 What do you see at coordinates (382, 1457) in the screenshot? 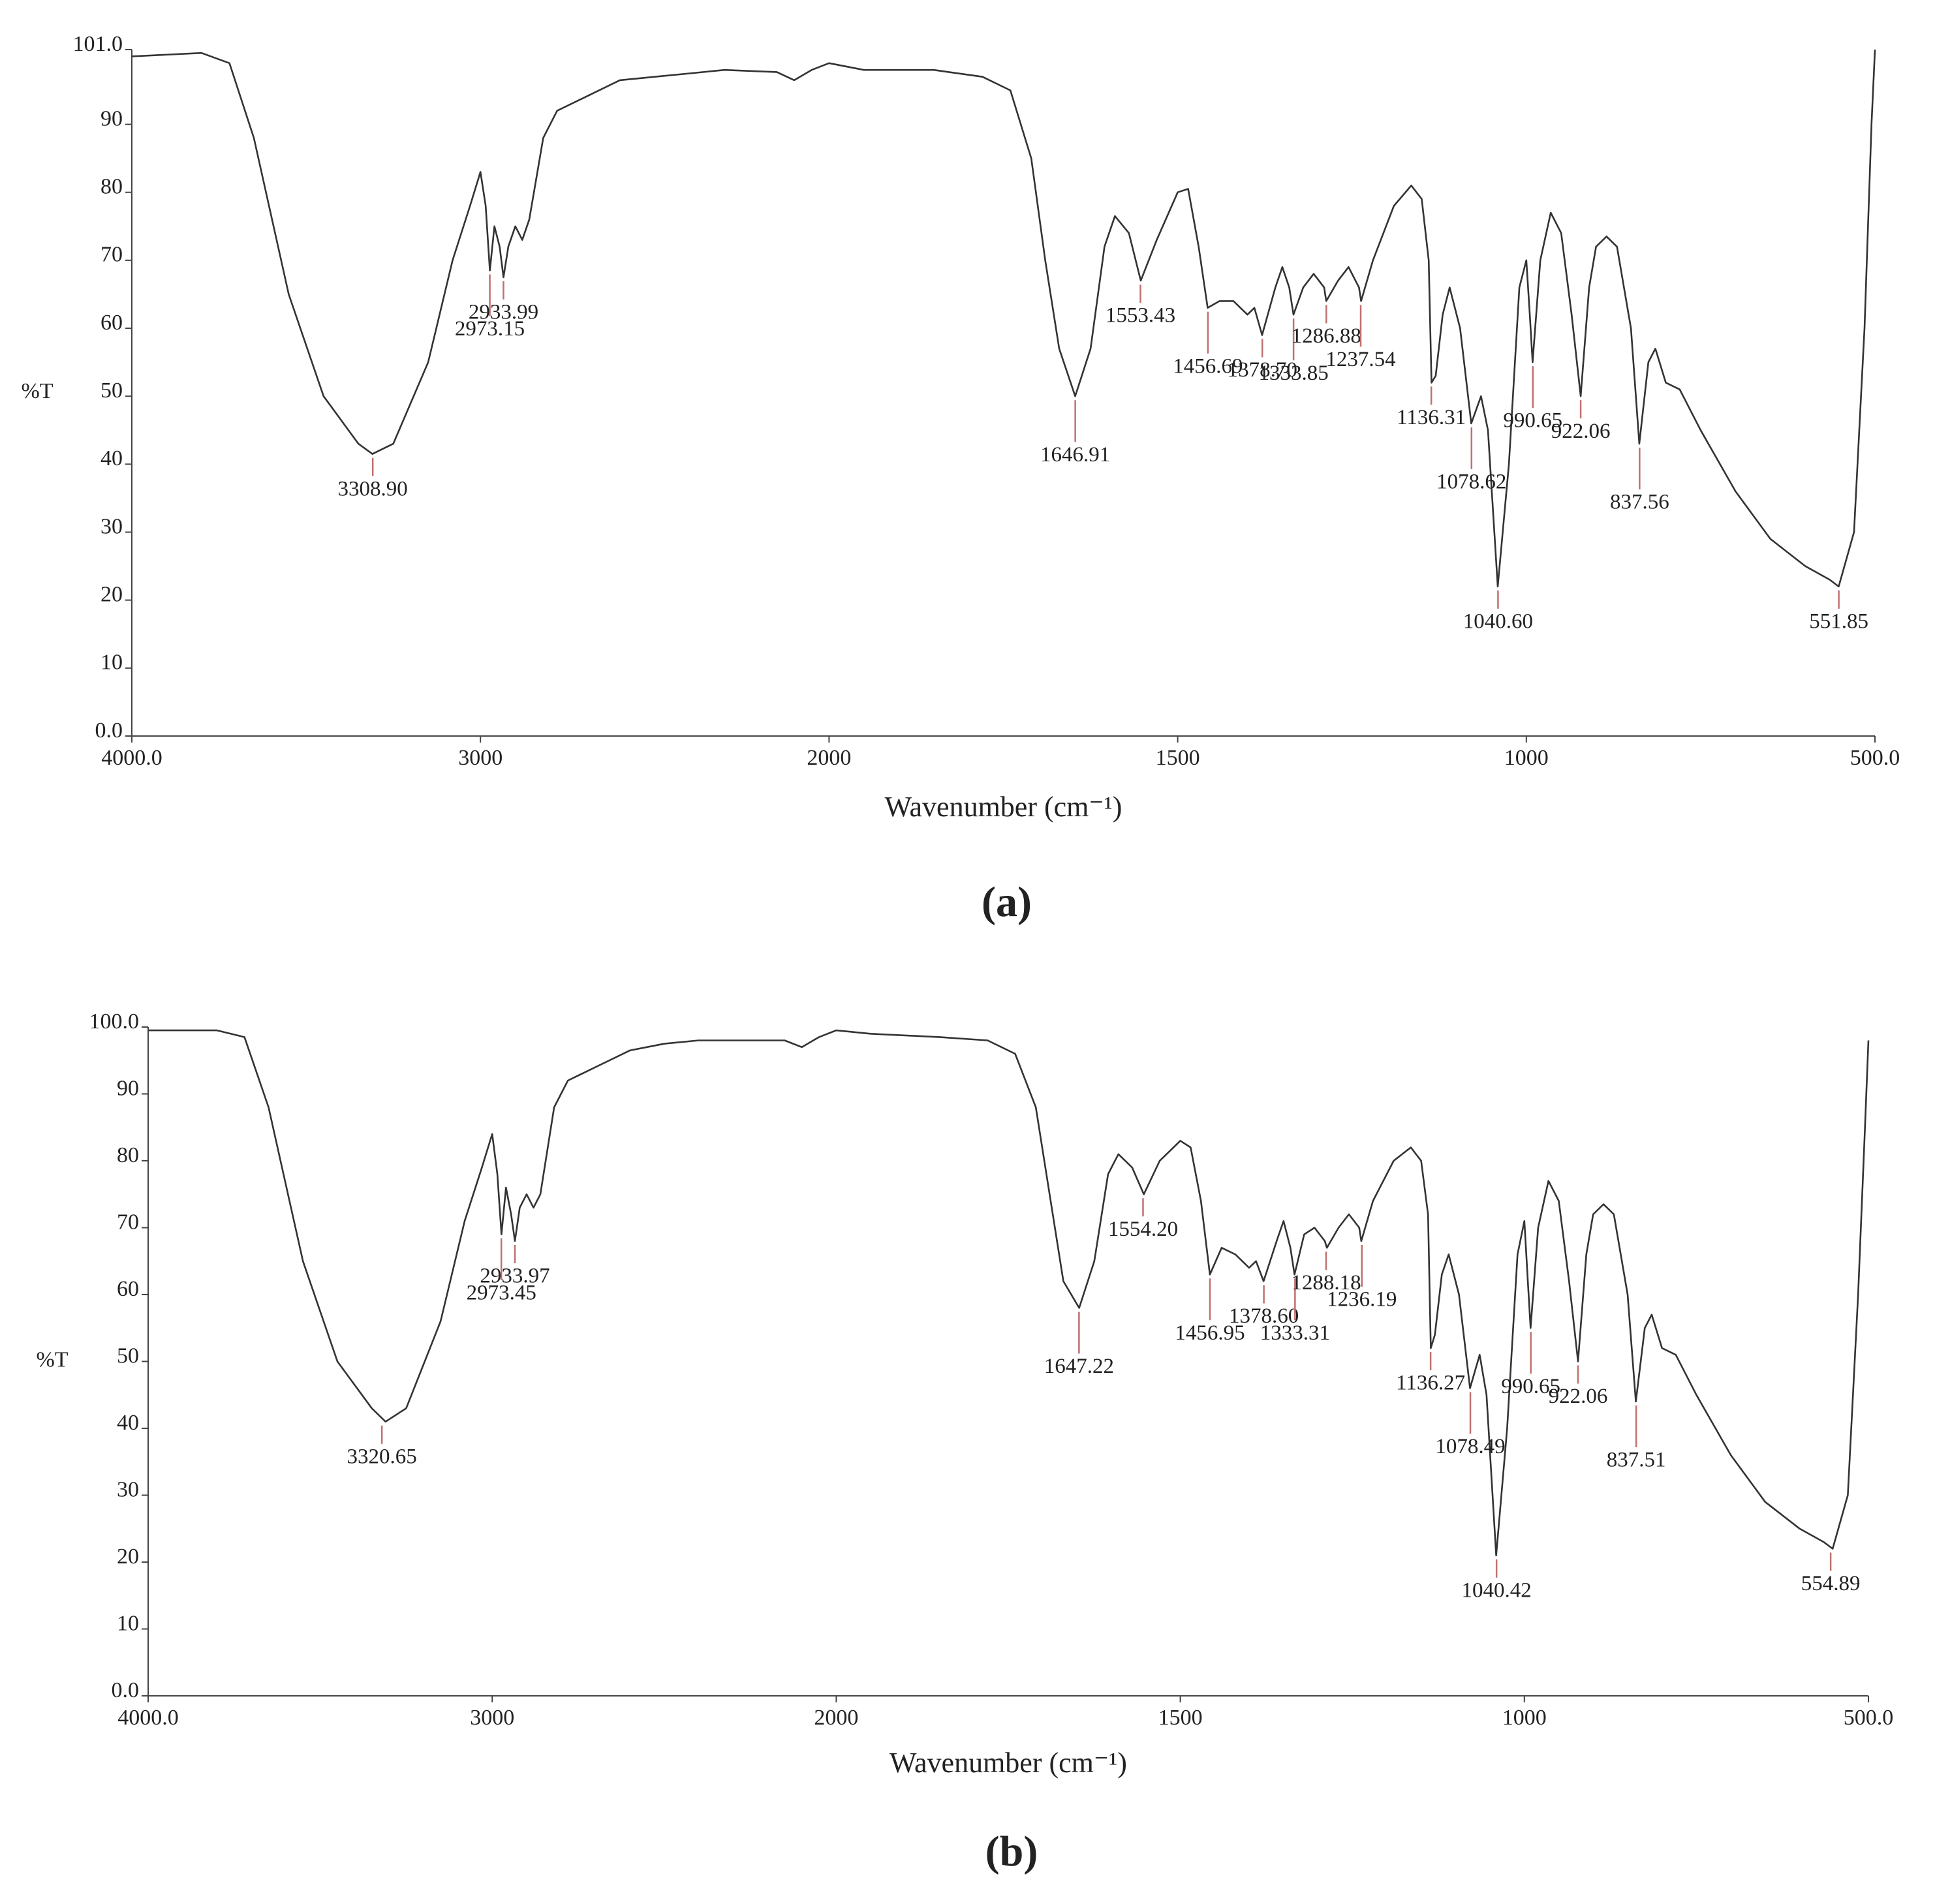
I see `peak-label: 3320.65` at bounding box center [382, 1457].